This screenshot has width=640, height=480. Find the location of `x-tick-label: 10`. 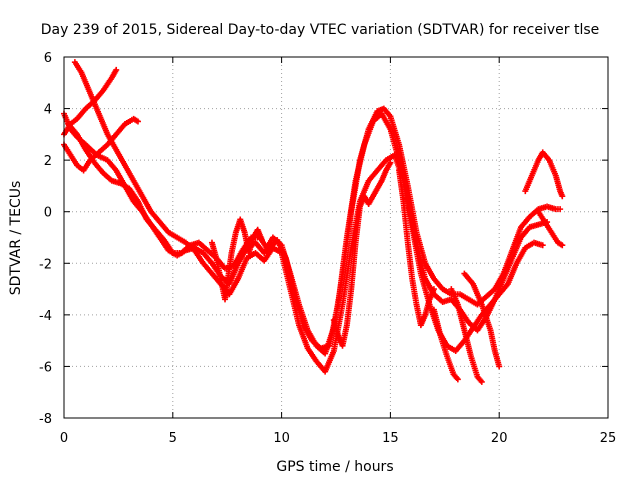

x-tick-label: 10 is located at coordinates (281, 438).